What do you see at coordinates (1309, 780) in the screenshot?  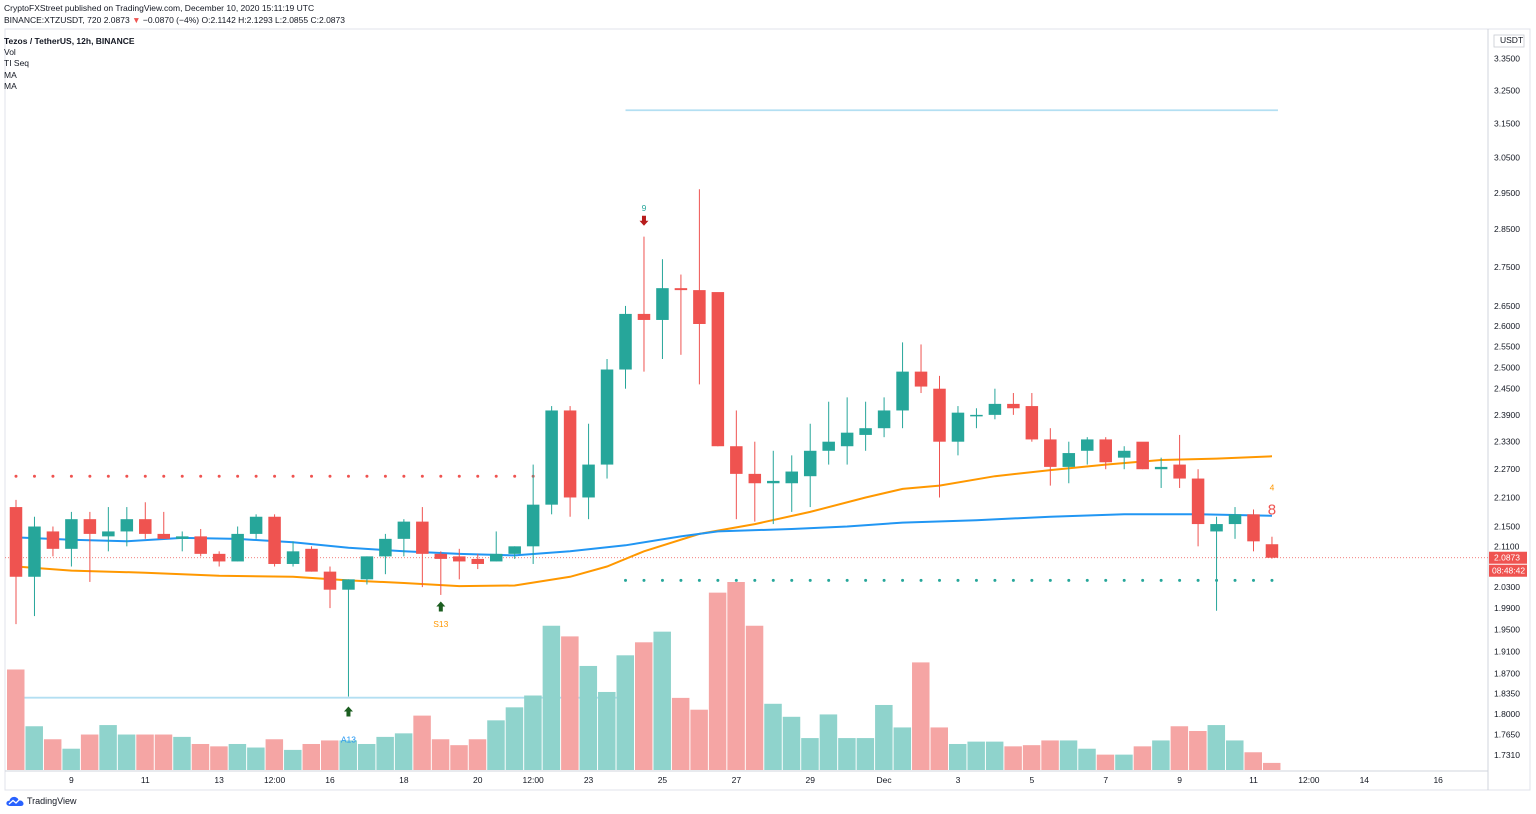 I see `time-tick-label: 12:00` at bounding box center [1309, 780].